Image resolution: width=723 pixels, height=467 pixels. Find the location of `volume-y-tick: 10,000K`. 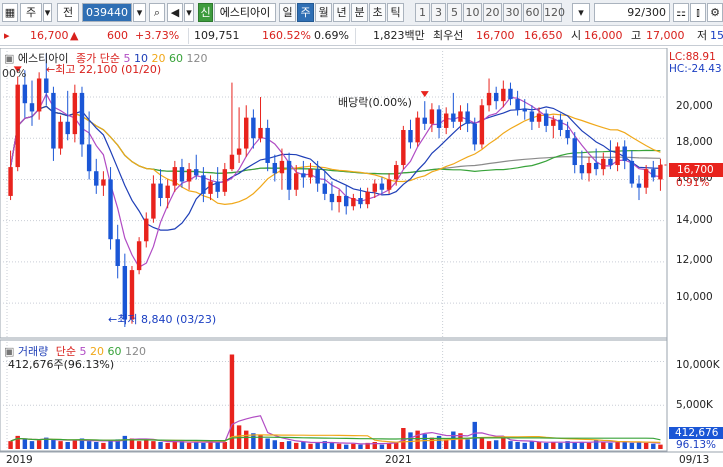

volume-y-tick: 10,000K is located at coordinates (698, 365).